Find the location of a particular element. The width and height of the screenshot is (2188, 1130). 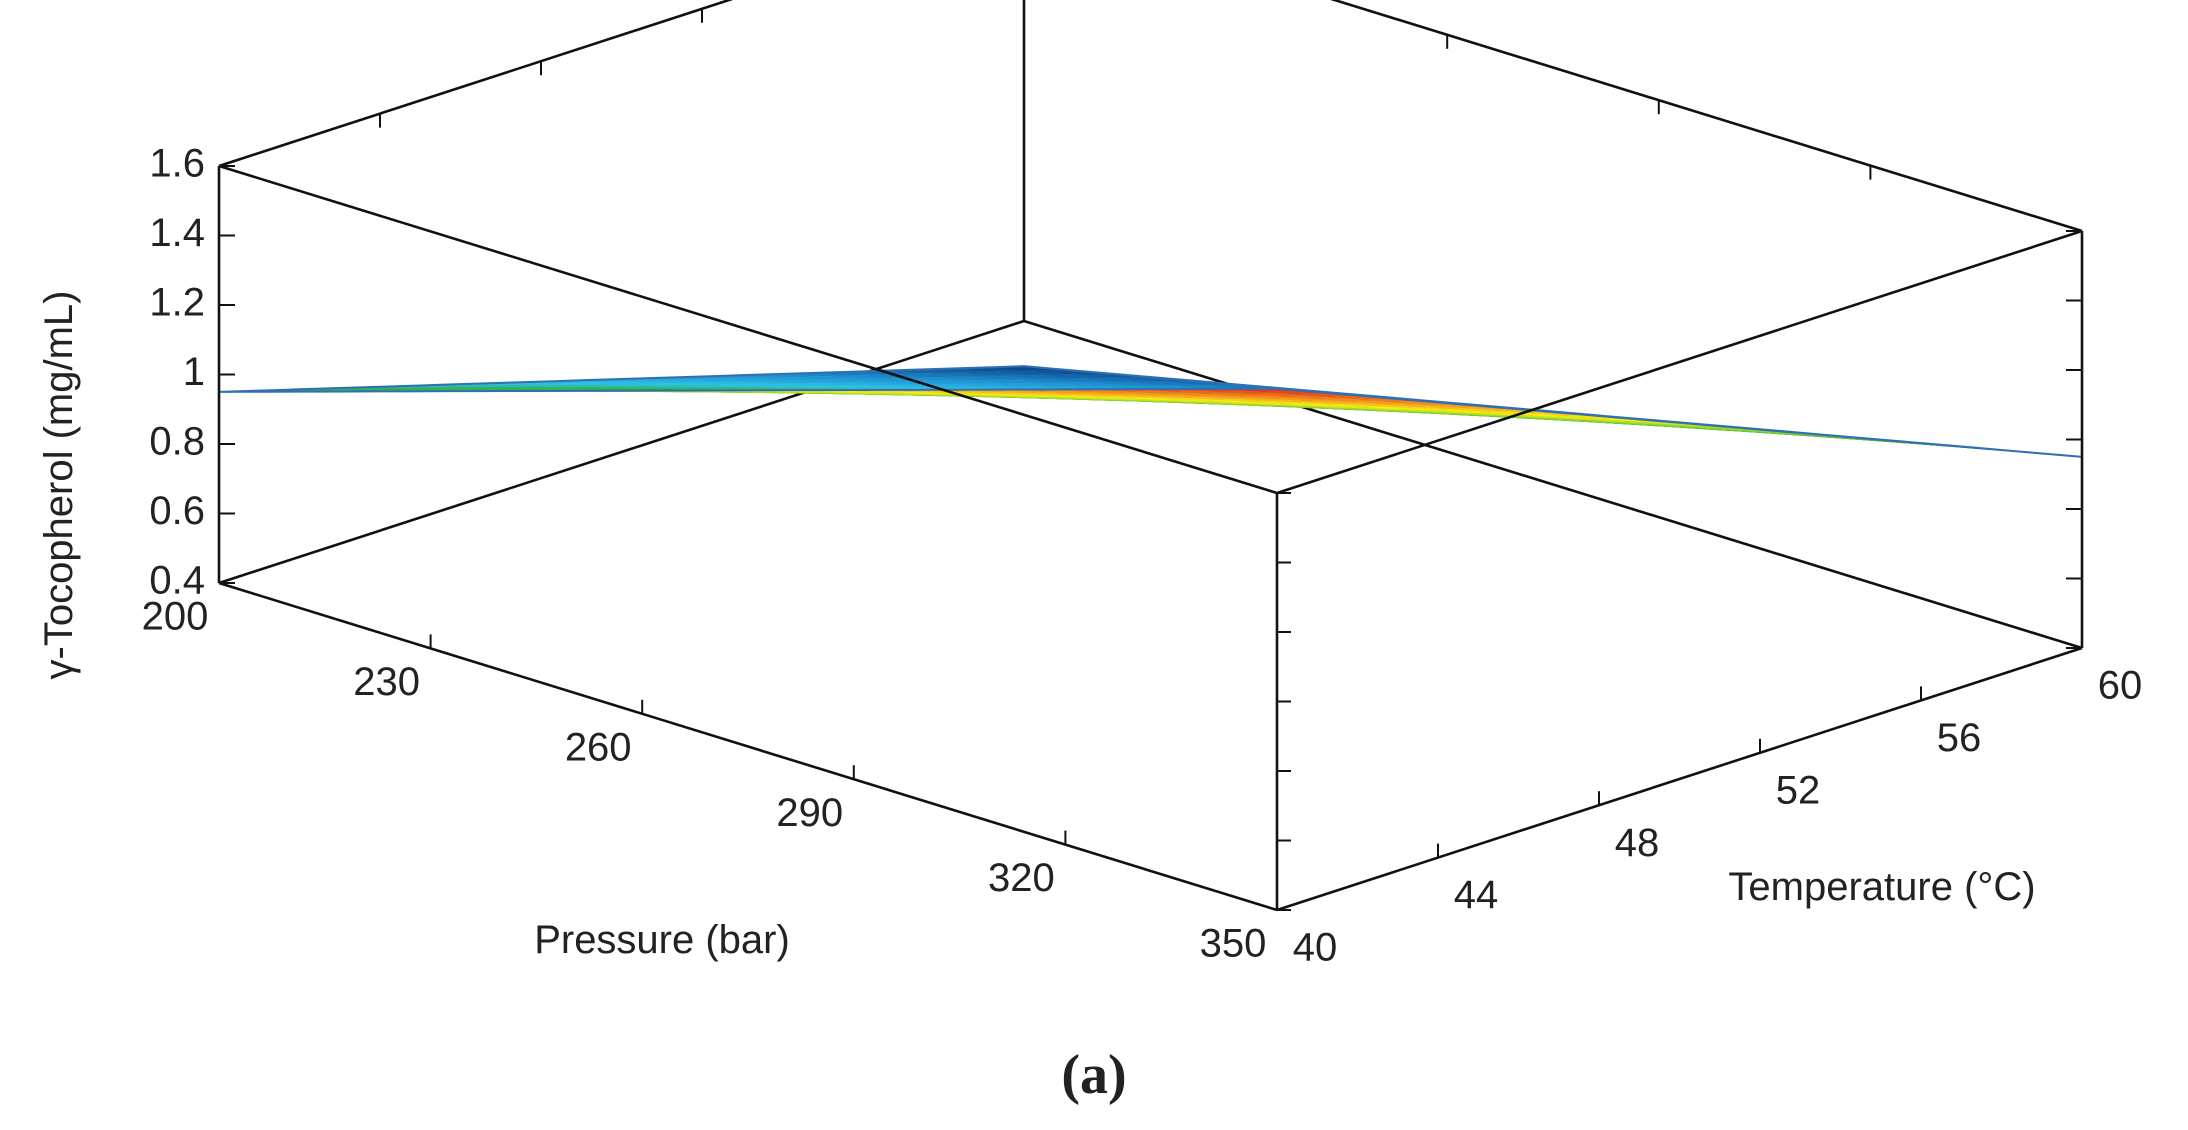

z-tick-label: 1.6 is located at coordinates (177, 164).